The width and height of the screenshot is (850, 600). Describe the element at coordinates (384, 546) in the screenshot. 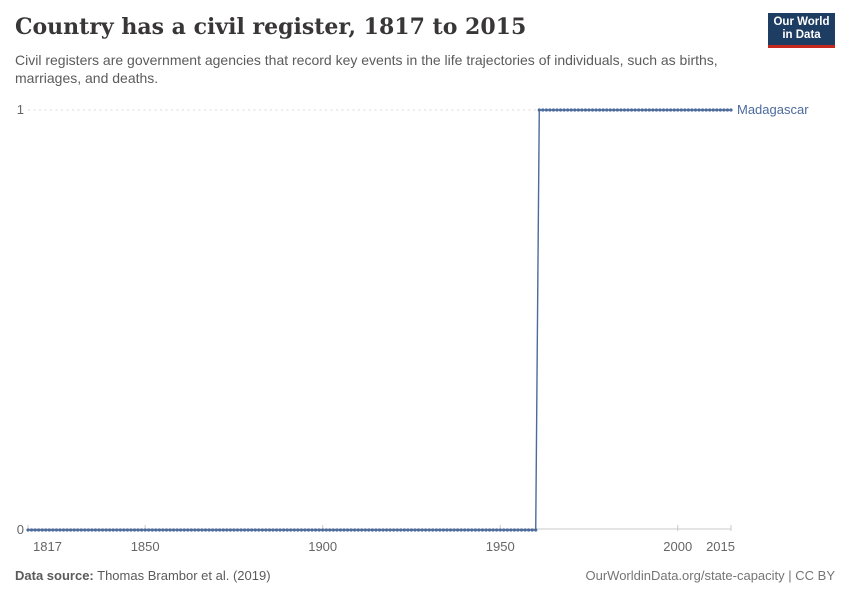

I see `x-axis-labels: 1817 1850 1900 1950 2000 2015` at that location.